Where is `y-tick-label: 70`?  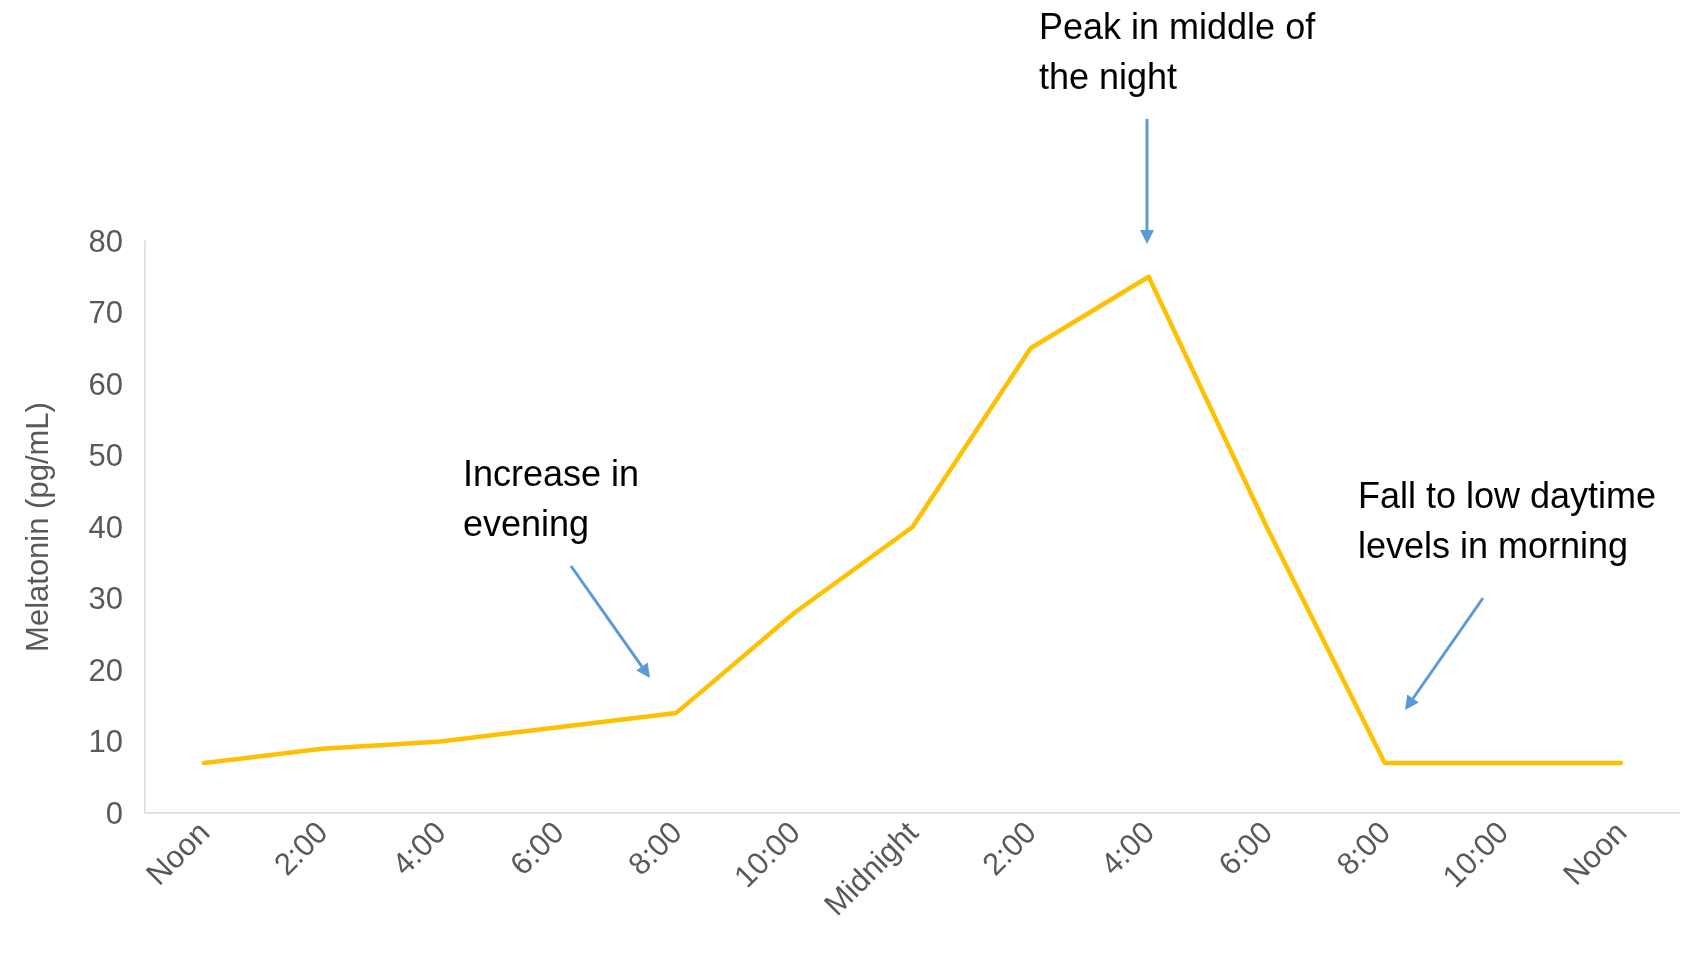
y-tick-label: 70 is located at coordinates (105, 312).